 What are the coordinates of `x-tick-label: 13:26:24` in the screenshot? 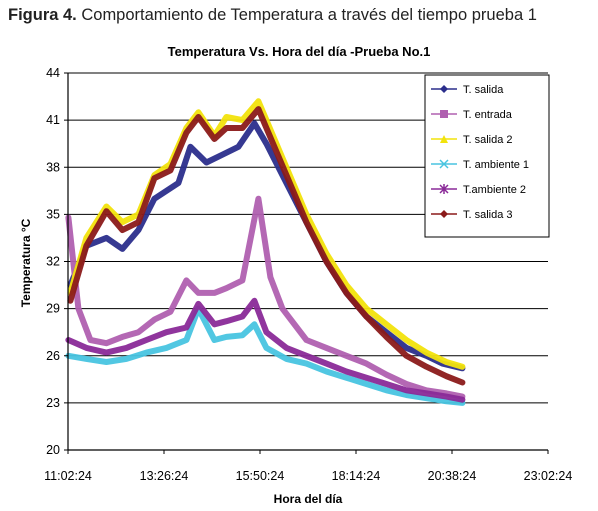 It's located at (164, 476).